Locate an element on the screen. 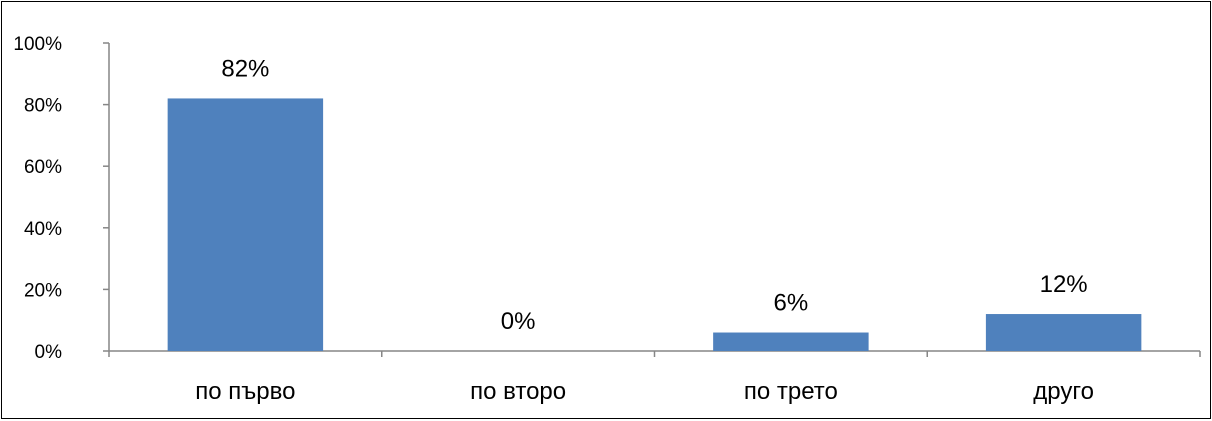 This screenshot has height=421, width=1212. data-label: 6% is located at coordinates (791, 303).